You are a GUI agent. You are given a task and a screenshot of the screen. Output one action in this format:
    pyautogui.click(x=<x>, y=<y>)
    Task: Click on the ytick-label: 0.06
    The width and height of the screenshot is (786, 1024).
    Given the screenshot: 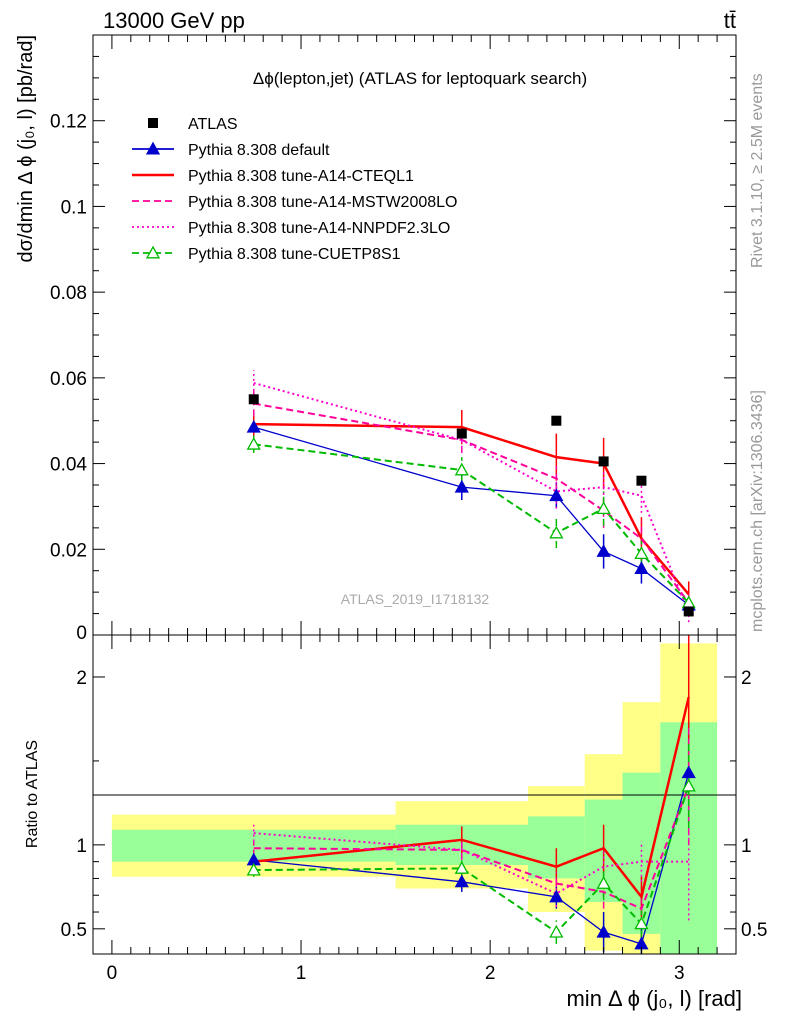 What is the action you would take?
    pyautogui.click(x=68, y=379)
    